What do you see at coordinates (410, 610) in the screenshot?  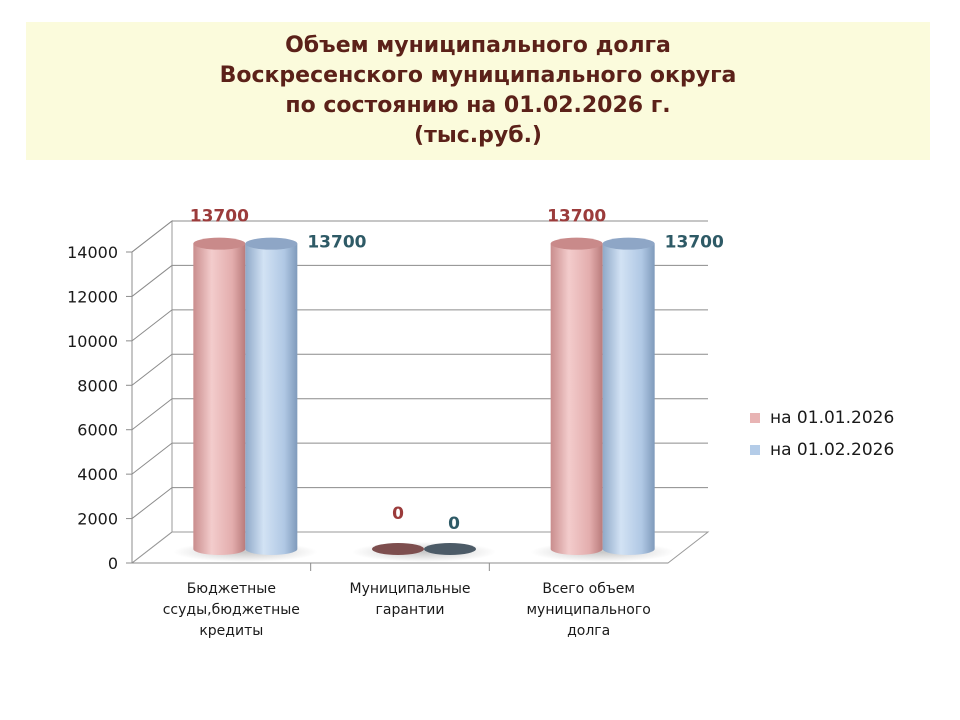 I see `category-label-2: гарантии` at bounding box center [410, 610].